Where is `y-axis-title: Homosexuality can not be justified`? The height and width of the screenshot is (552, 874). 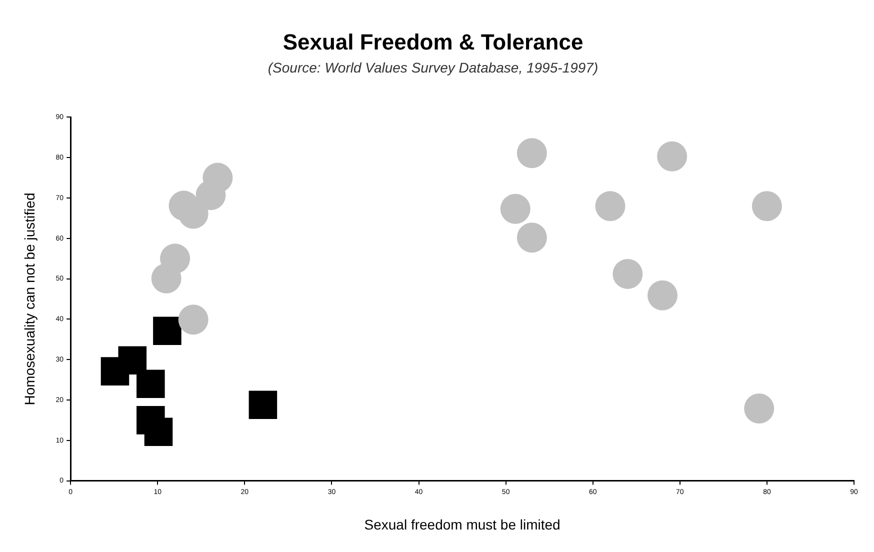
y-axis-title: Homosexuality can not be justified is located at coordinates (29, 299).